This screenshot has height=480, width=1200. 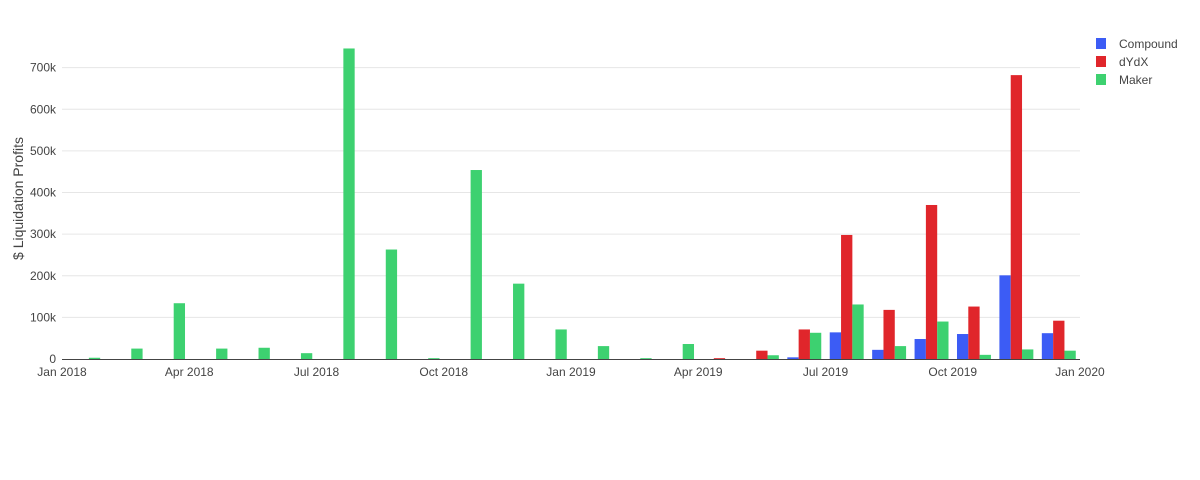 I want to click on y-tick-label: 600k, so click(x=43, y=109).